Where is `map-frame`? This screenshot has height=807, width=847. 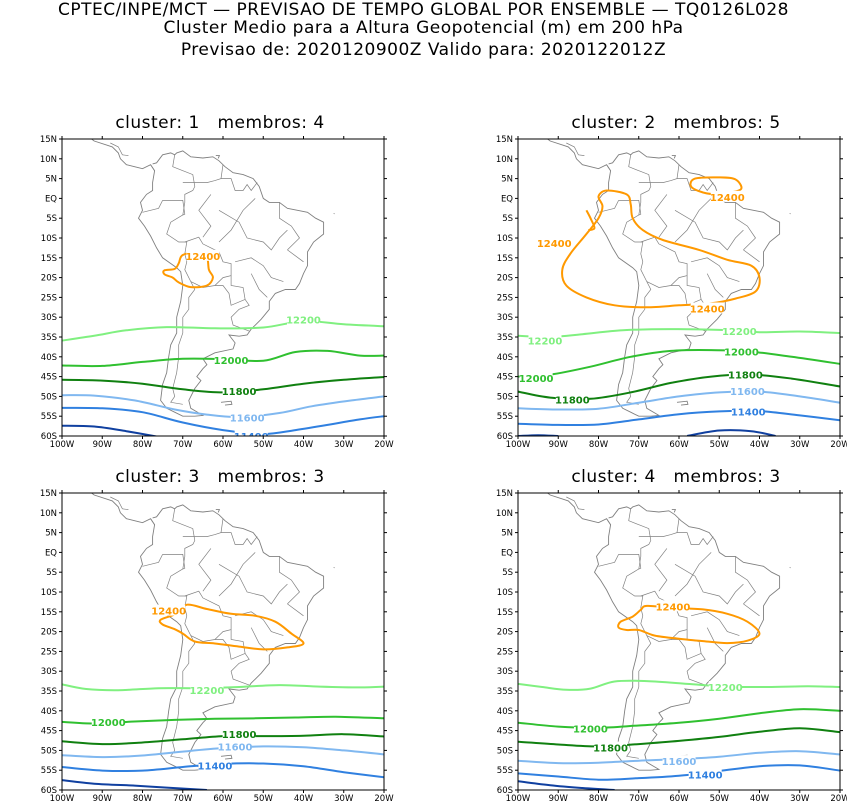 map-frame is located at coordinates (679, 287).